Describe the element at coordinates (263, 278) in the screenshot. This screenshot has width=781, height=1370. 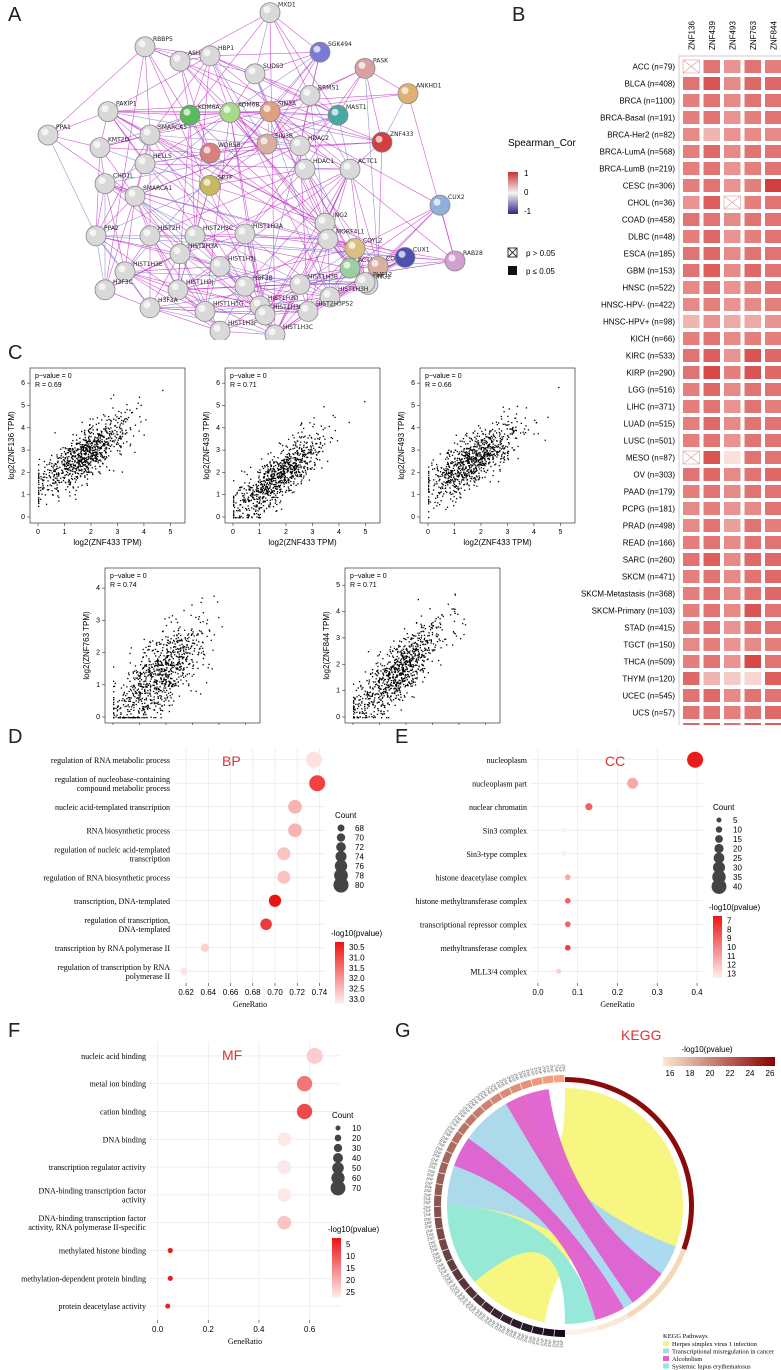
I see `node-label: H3F3B` at that location.